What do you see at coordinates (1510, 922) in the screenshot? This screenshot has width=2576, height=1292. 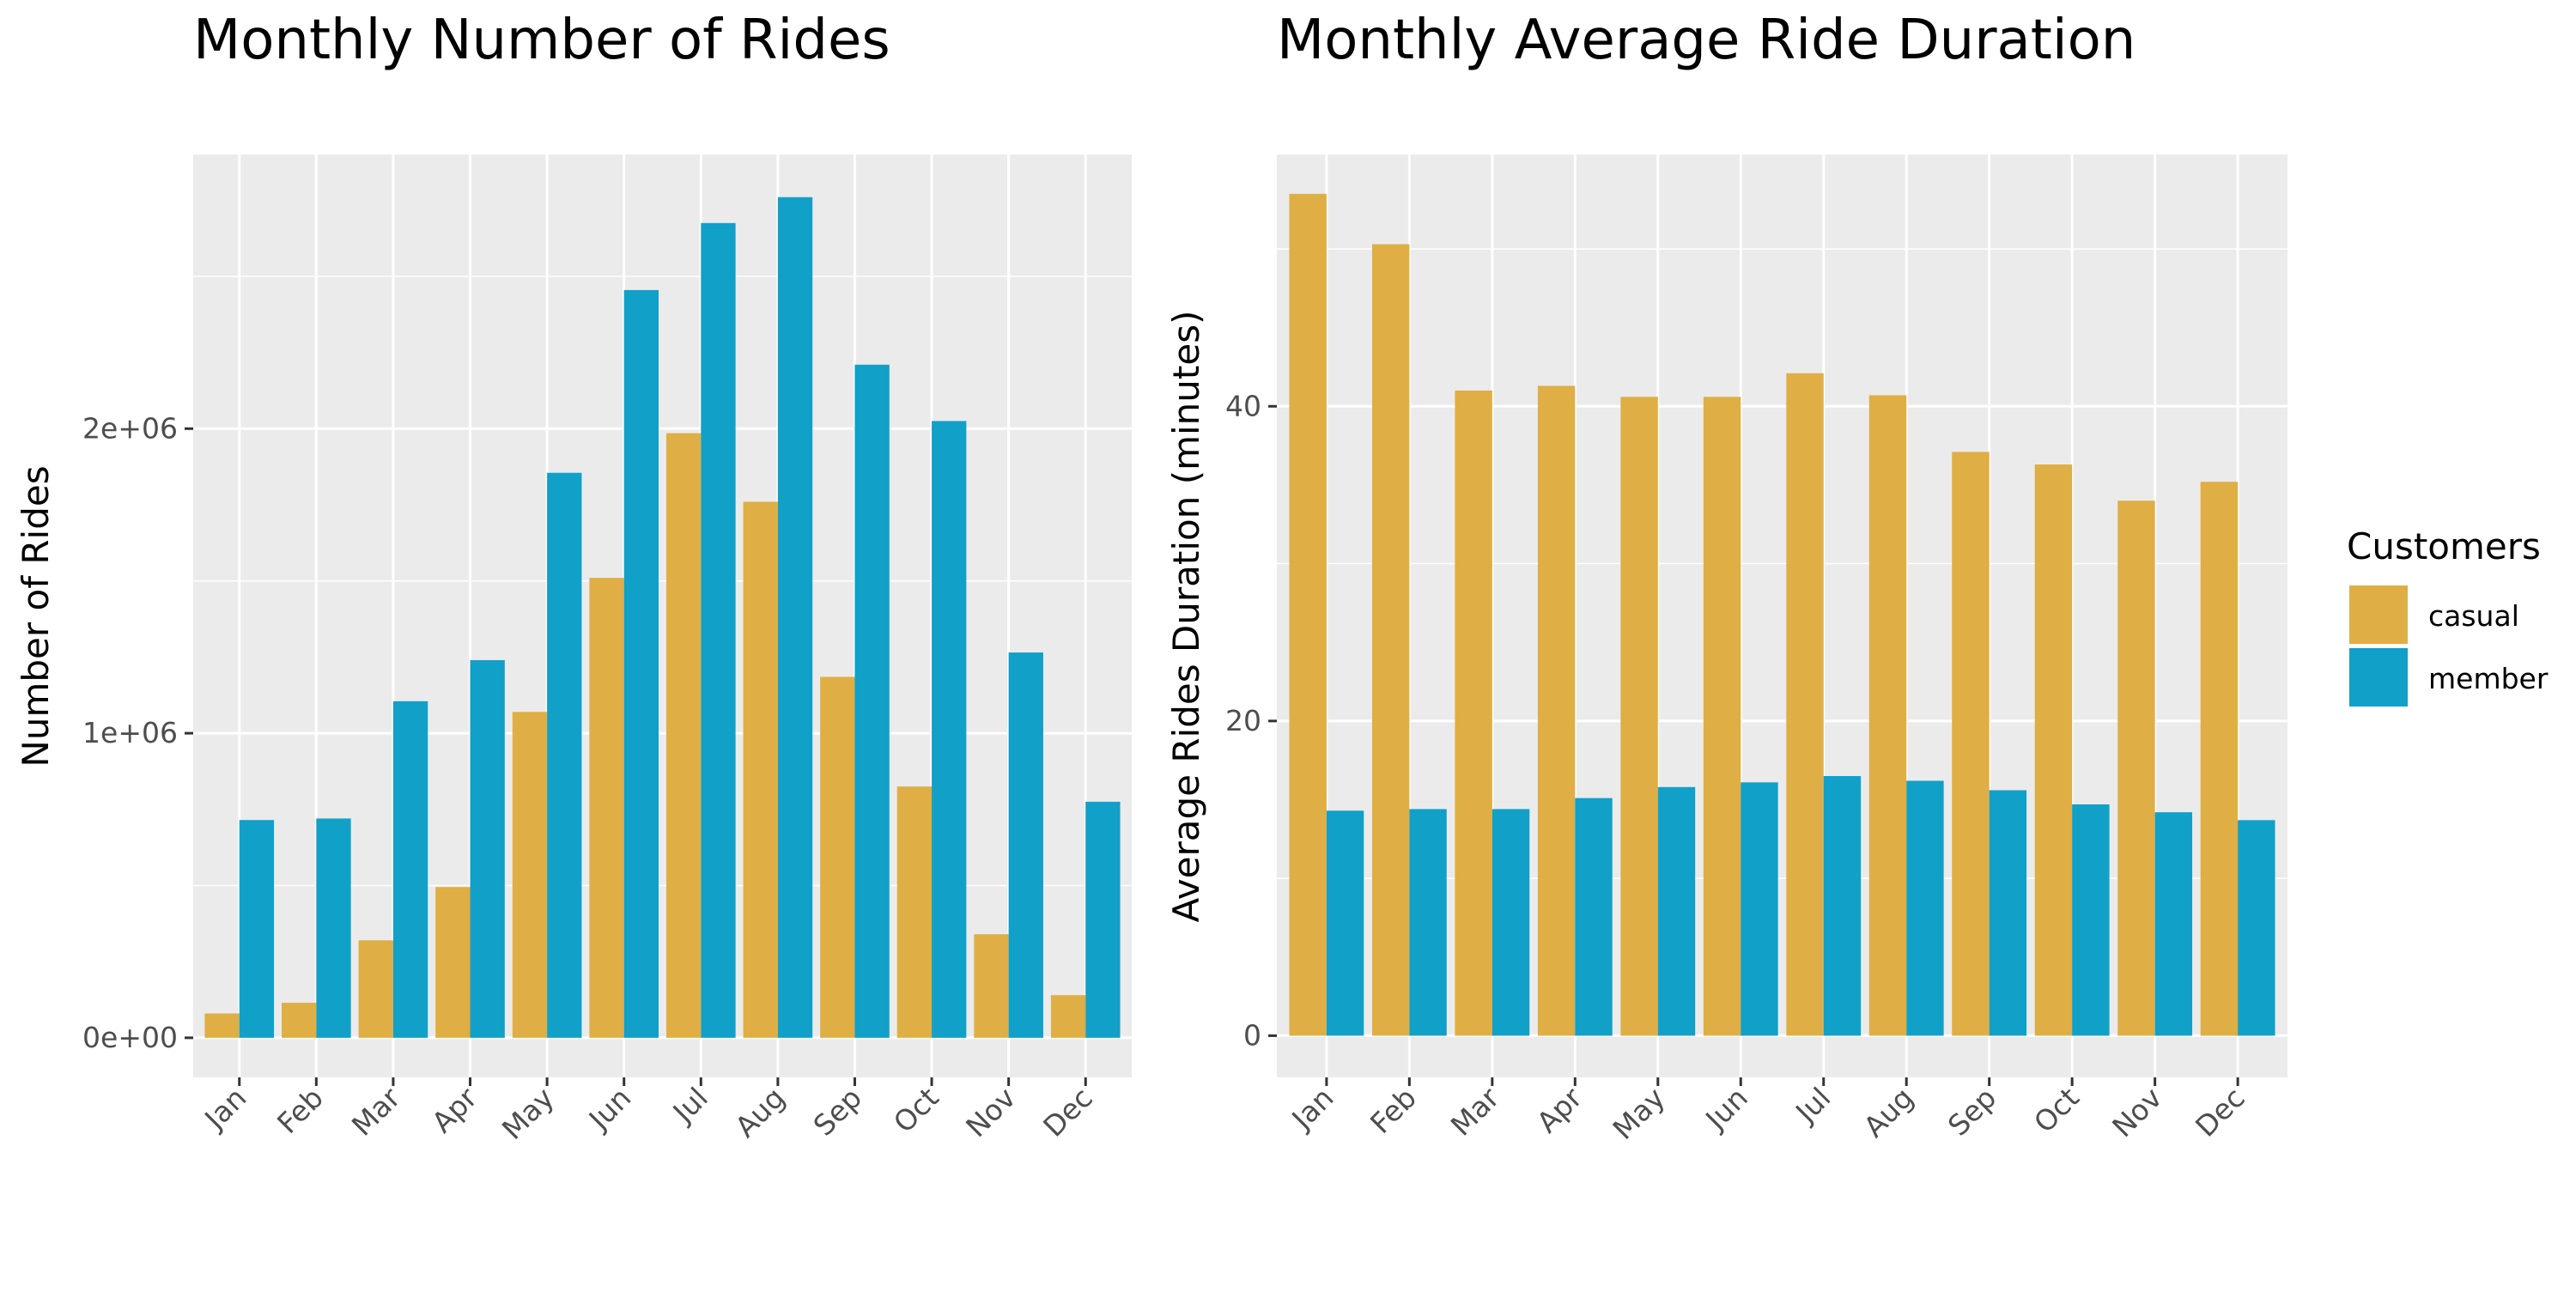 I see `ride-duration-bar-member-mar` at bounding box center [1510, 922].